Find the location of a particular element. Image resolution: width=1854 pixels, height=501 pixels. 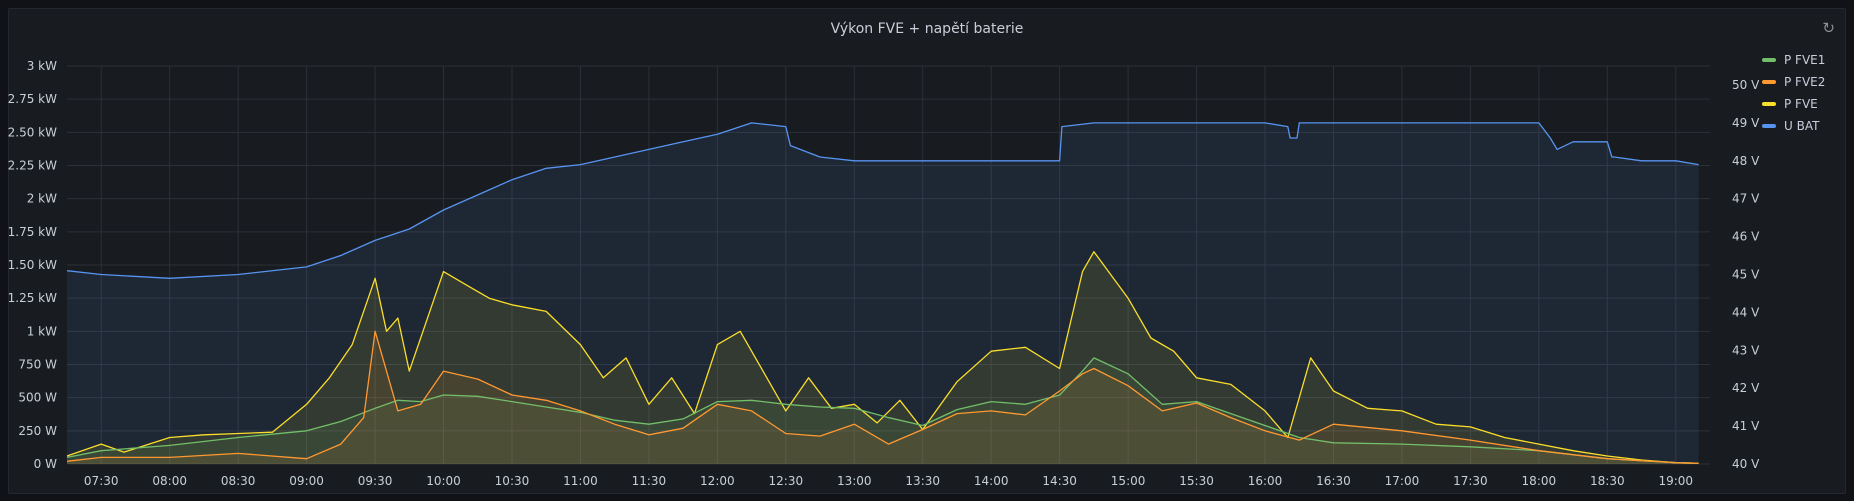

legend-item-p-fve1: P FVE1 is located at coordinates (1793, 60).